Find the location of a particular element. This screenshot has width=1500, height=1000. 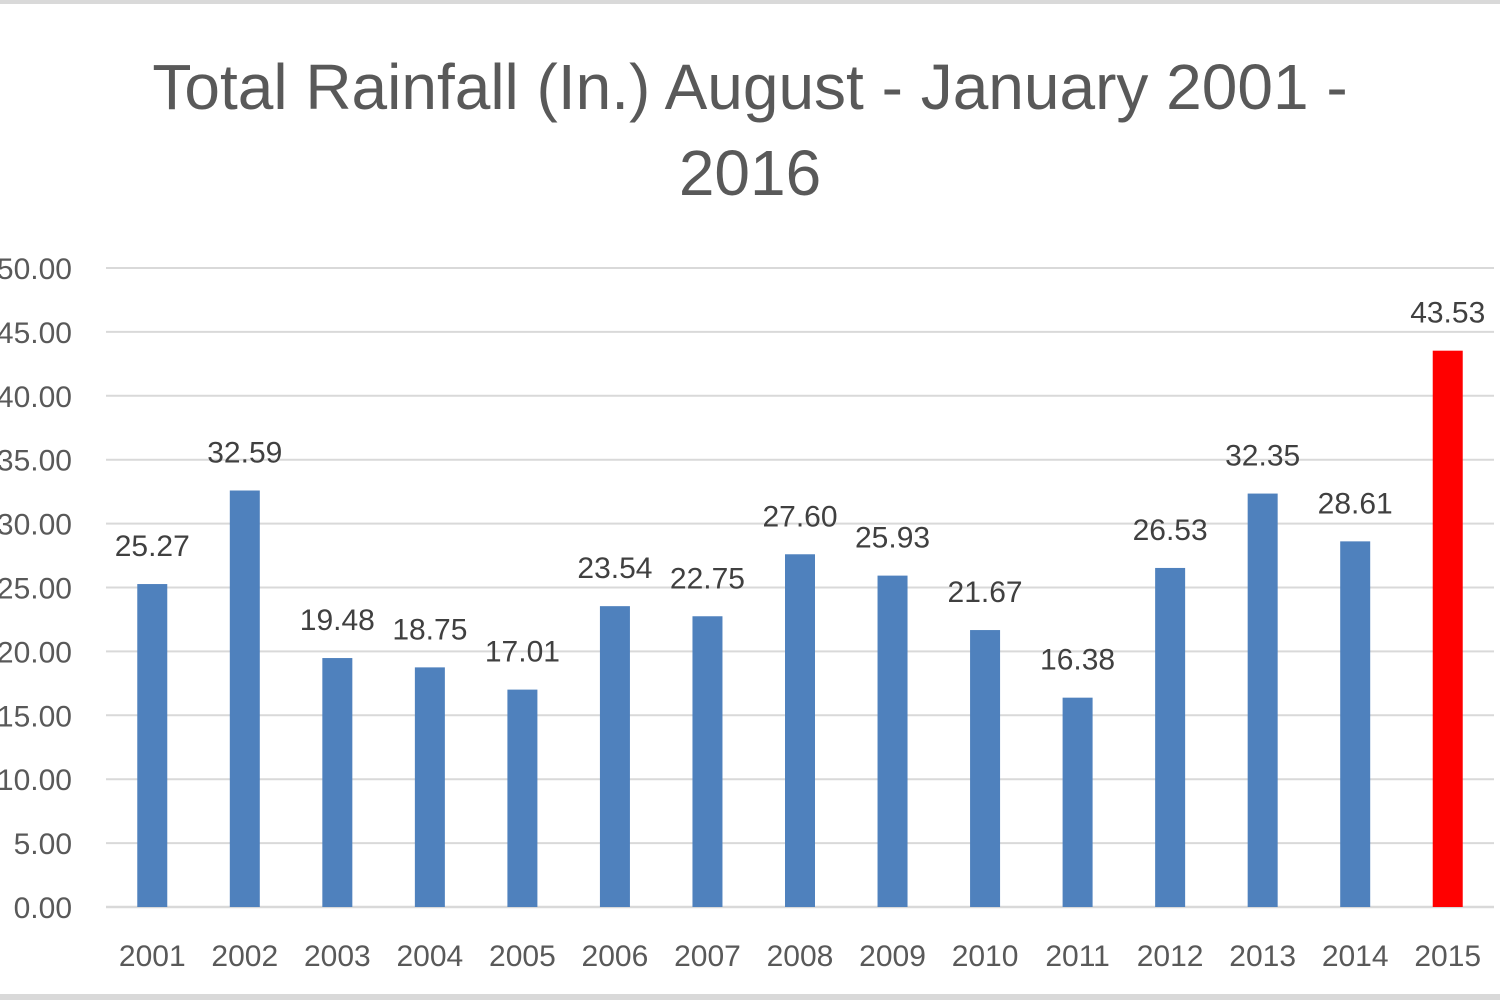

y-tick-label: 30.00 is located at coordinates (36, 525).